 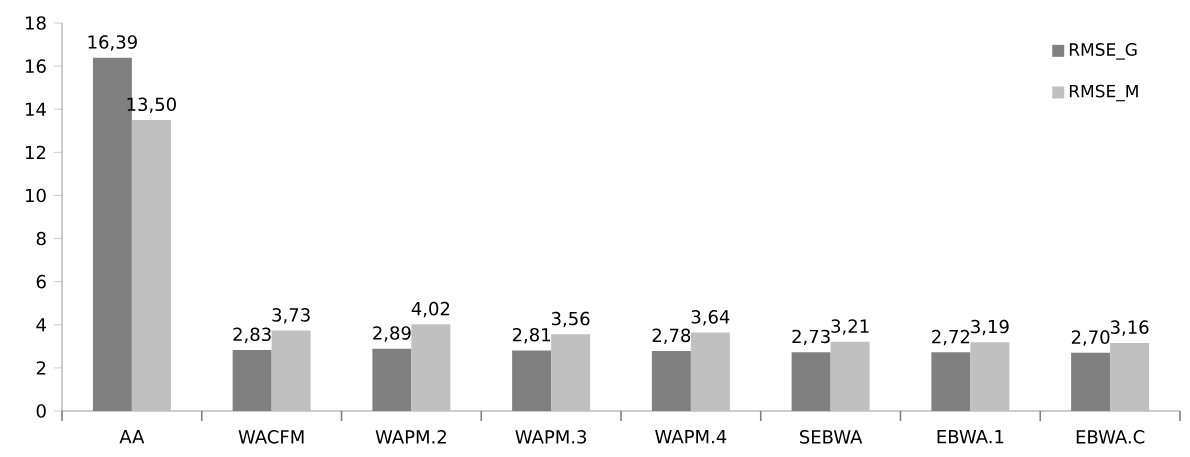 I want to click on data-label: 3,56, so click(x=570, y=319).